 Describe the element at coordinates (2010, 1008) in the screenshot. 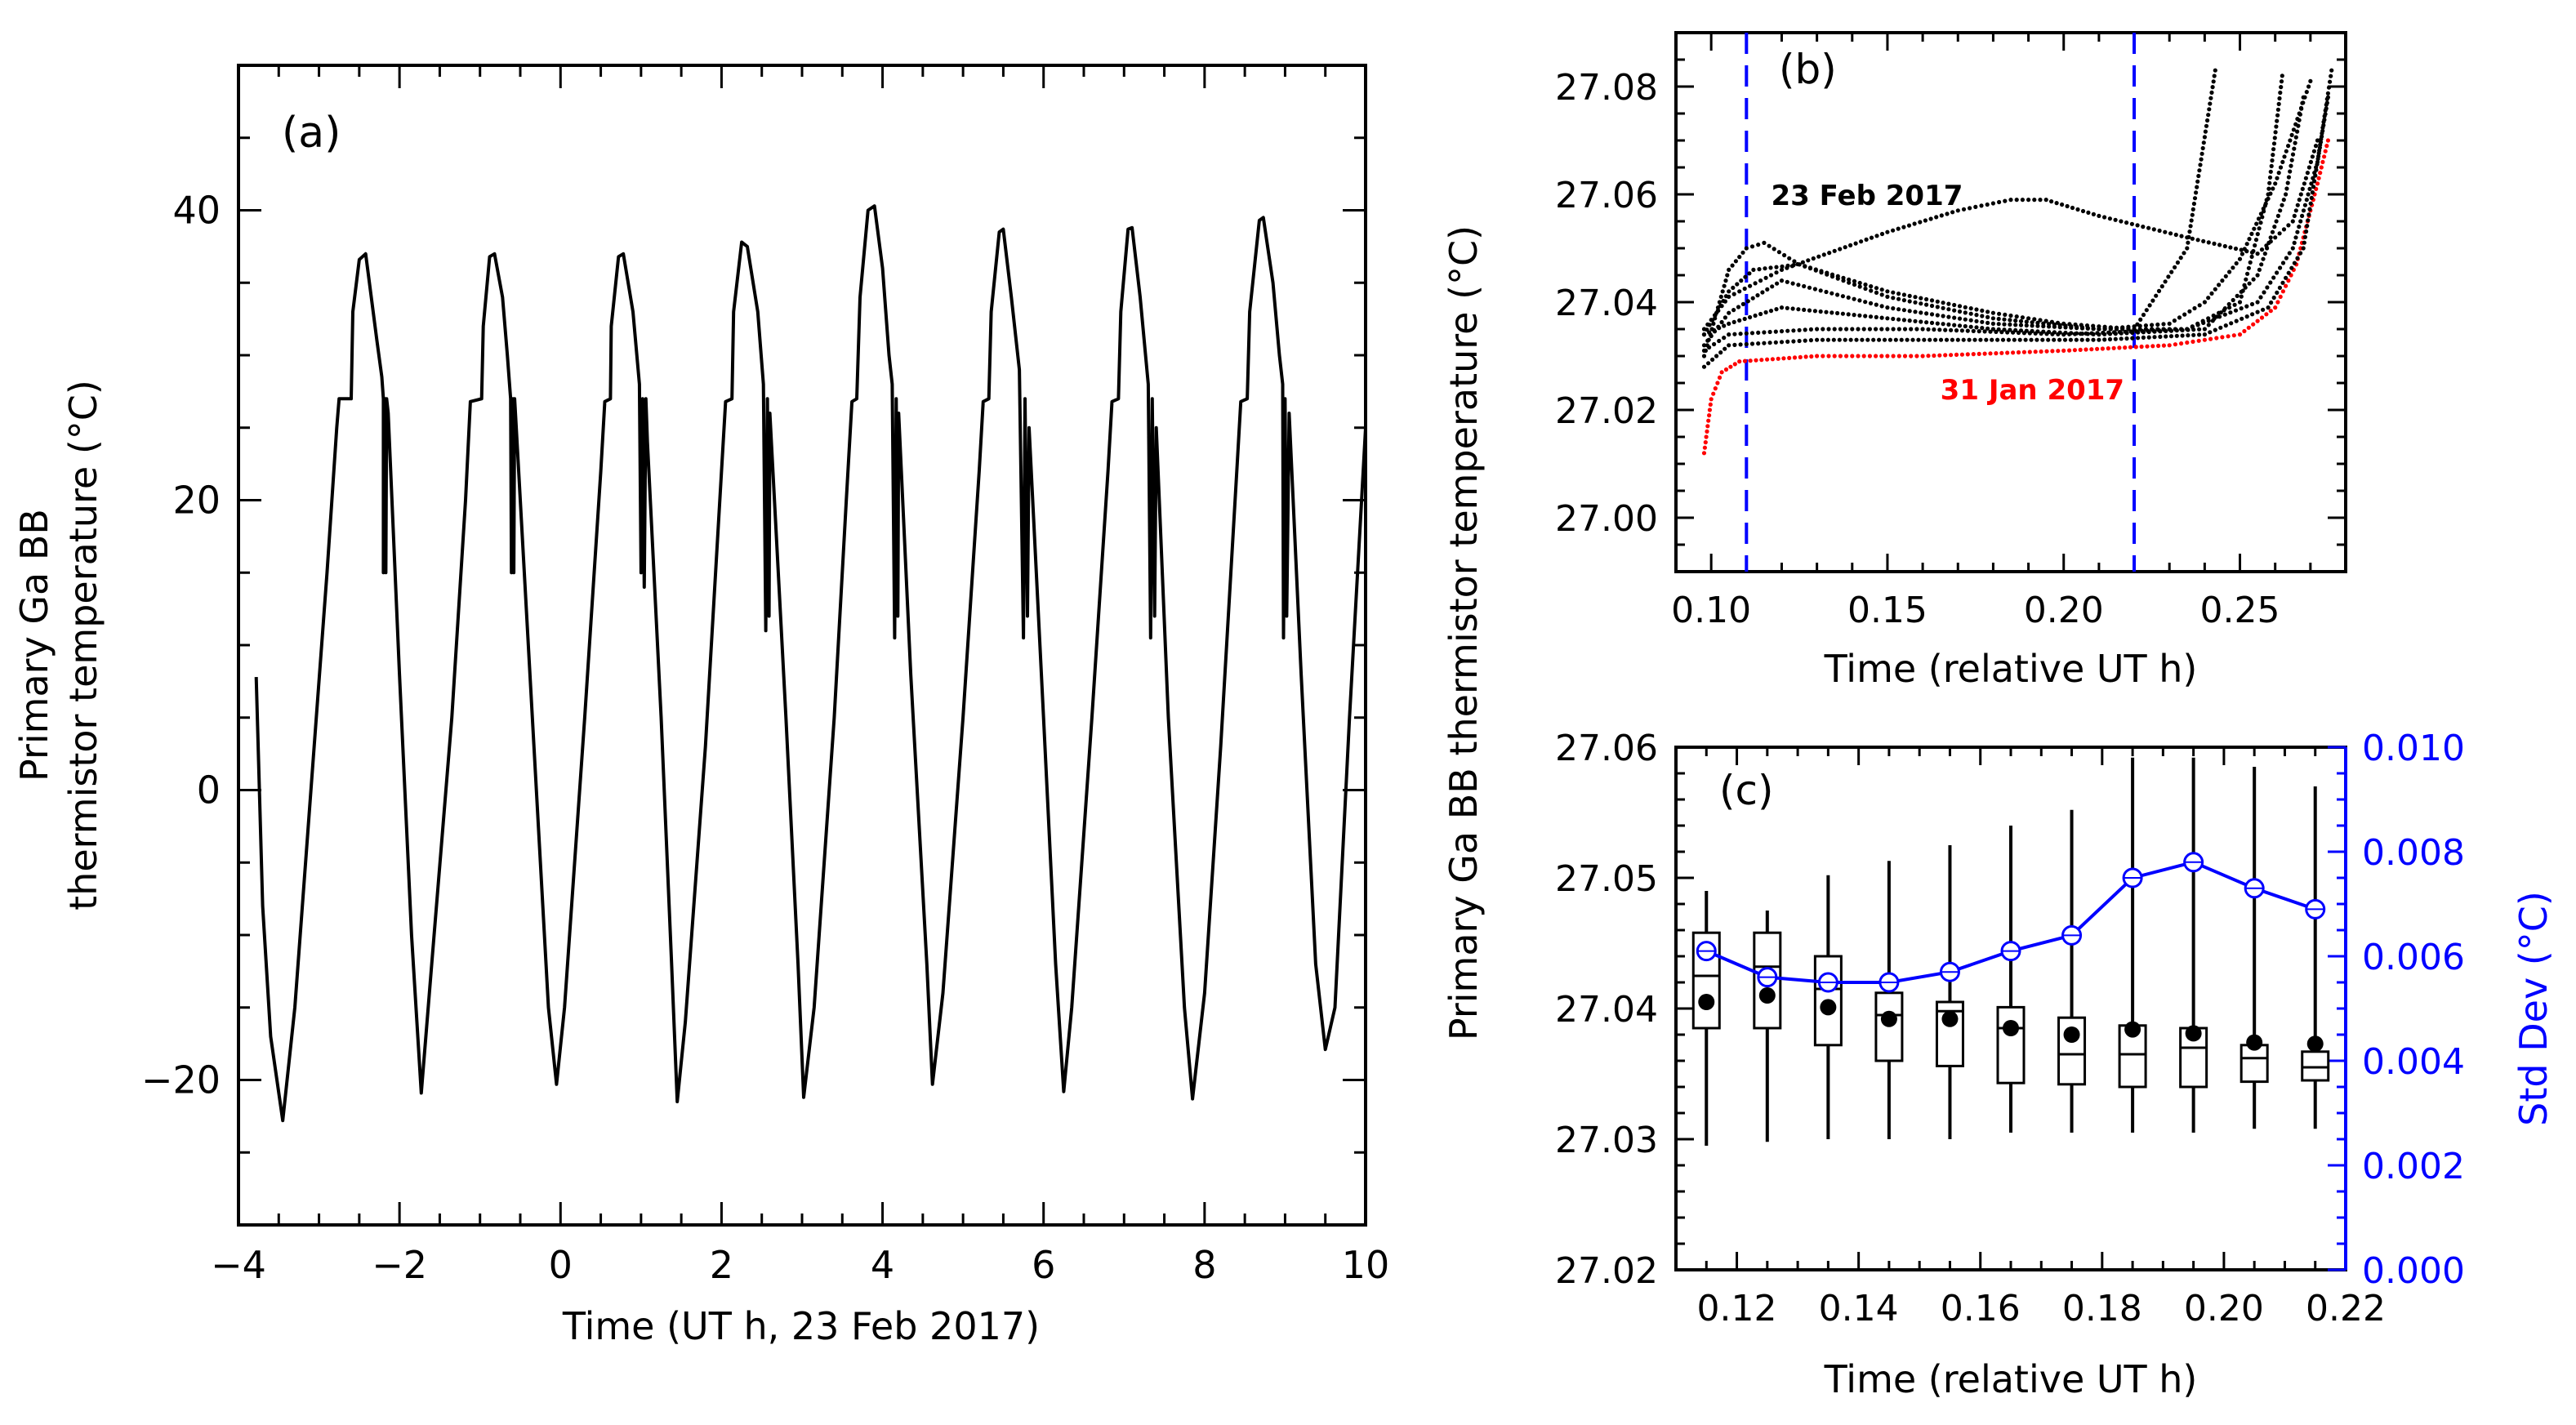

I see `panel-c-ticks` at that location.